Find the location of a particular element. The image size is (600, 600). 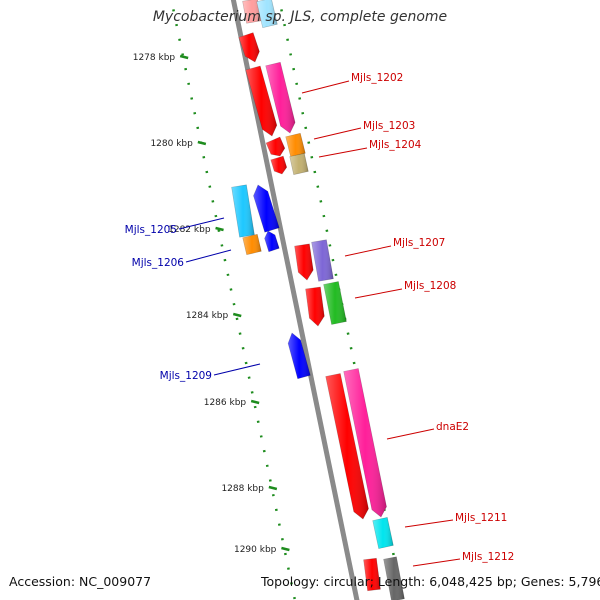

gene-label: Mjls_1209 is located at coordinates (186, 376).